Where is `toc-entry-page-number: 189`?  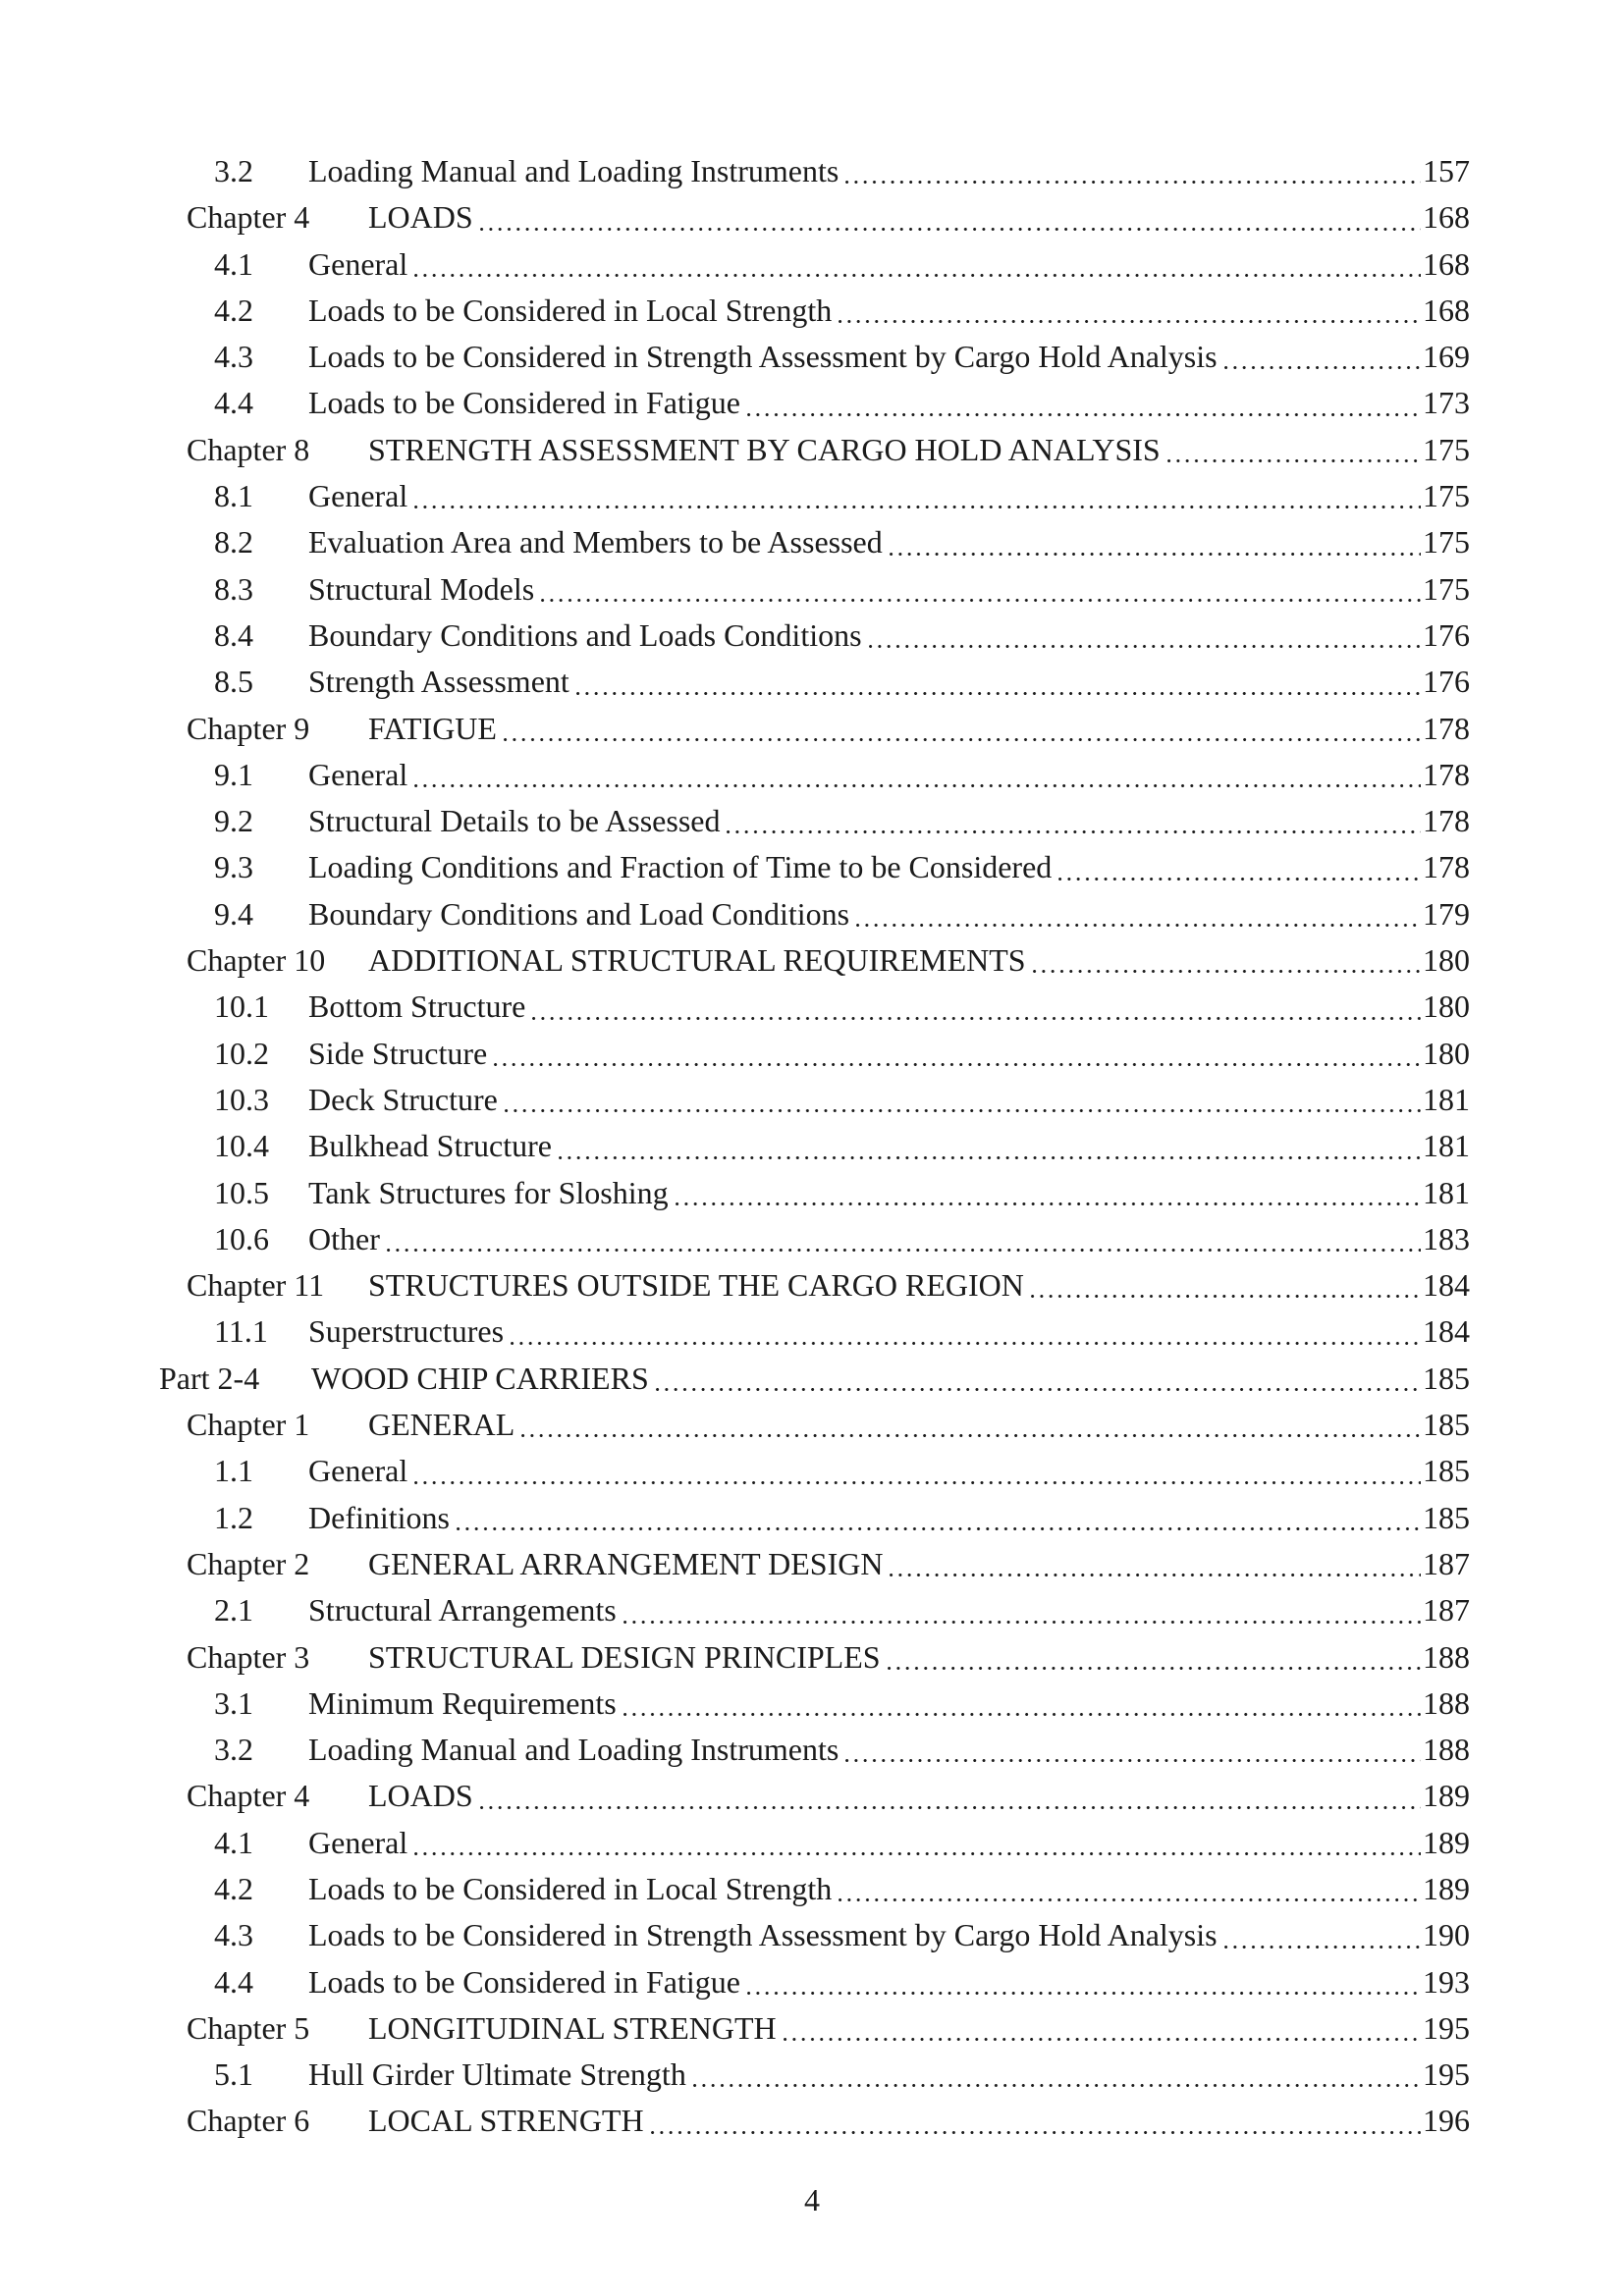
toc-entry-page-number: 189 is located at coordinates (1446, 1842).